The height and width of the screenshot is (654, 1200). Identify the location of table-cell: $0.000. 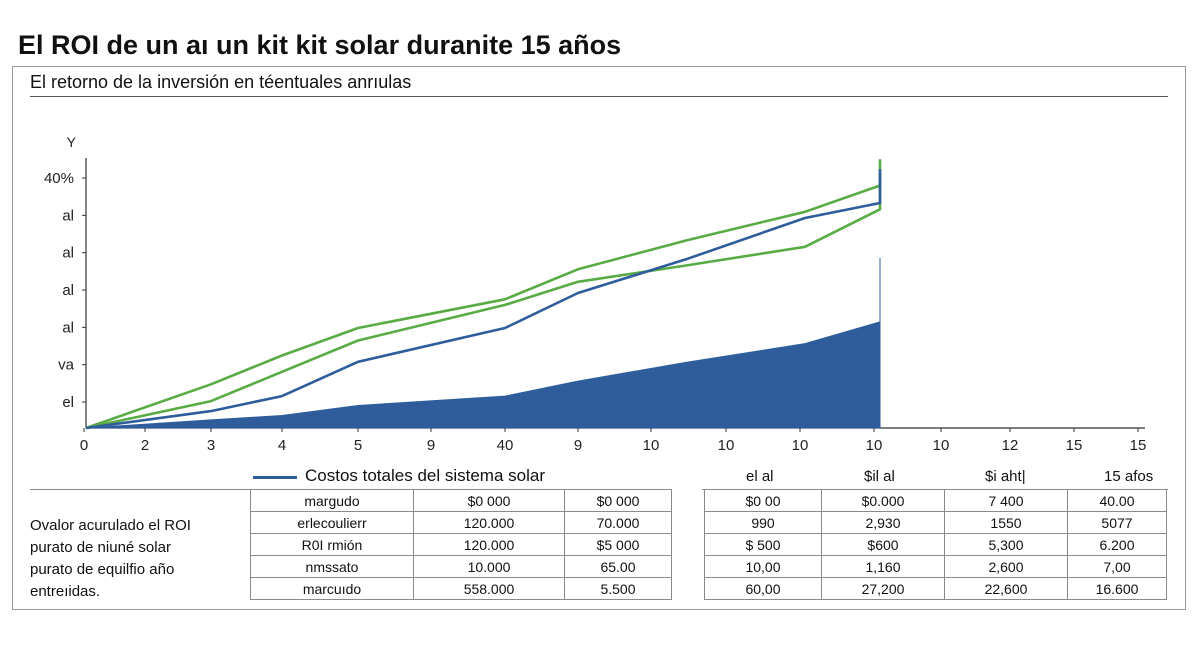
(883, 500).